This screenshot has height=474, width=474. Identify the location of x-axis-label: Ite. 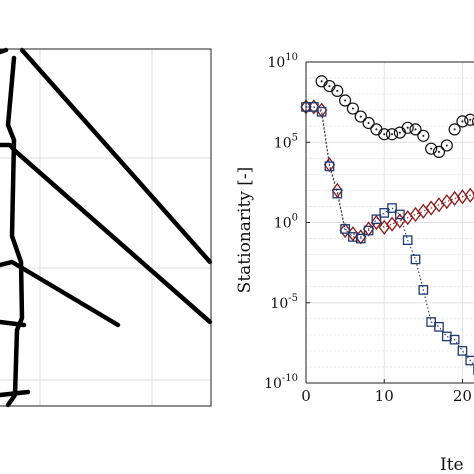
(452, 464).